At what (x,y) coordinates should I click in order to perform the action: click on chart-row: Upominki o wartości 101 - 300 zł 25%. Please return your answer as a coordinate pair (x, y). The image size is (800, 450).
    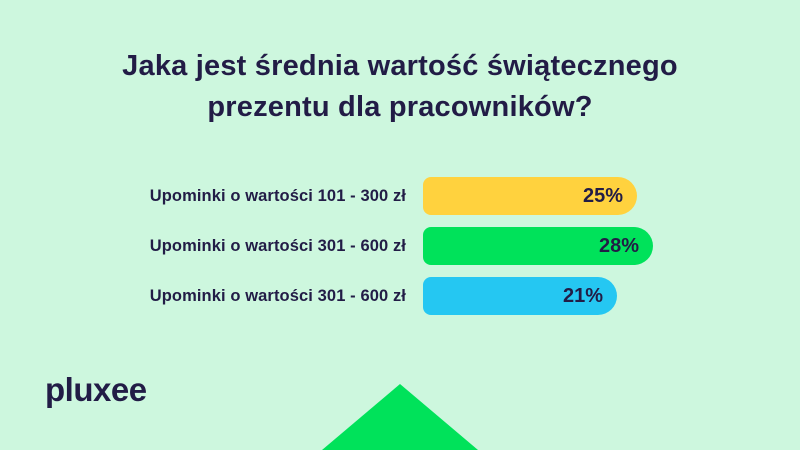
    Looking at the image, I should click on (326, 196).